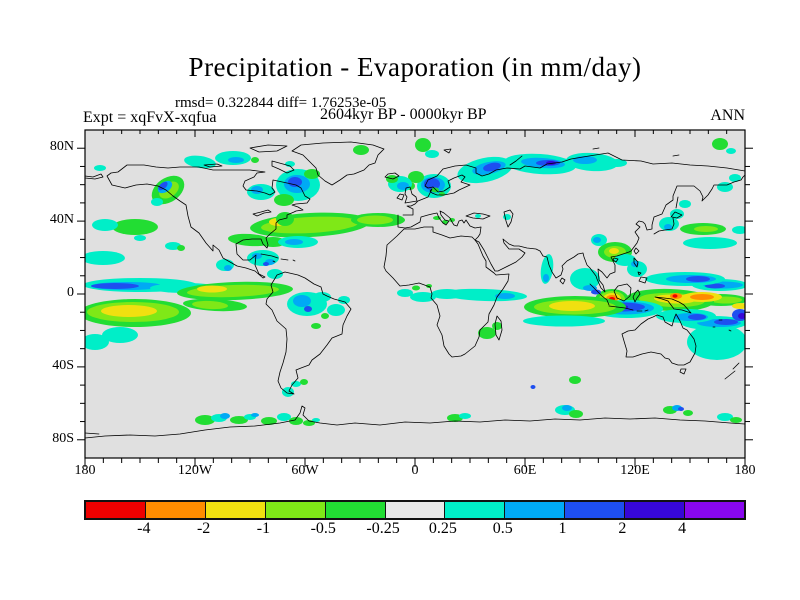 The height and width of the screenshot is (600, 800). Describe the element at coordinates (323, 528) in the screenshot. I see `colorbar-level-label: -0.5` at that location.